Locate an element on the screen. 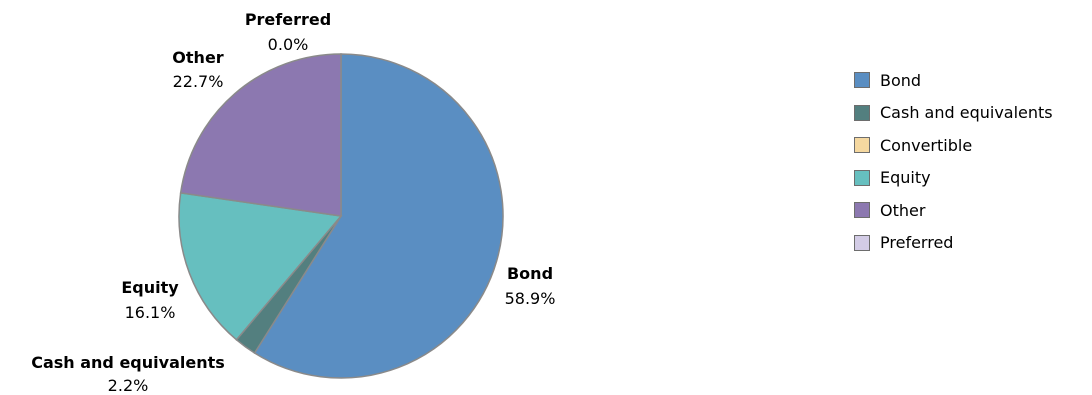 Image resolution: width=1092 pixels, height=395 pixels. legend-swatch-other is located at coordinates (862, 210).